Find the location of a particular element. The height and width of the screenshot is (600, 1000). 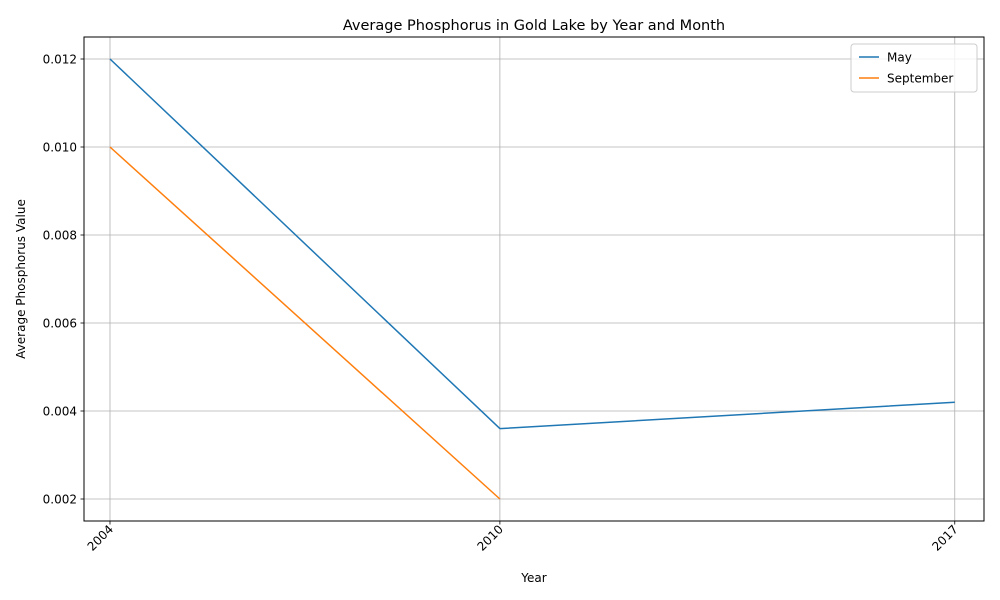

legend: May September is located at coordinates (914, 68).